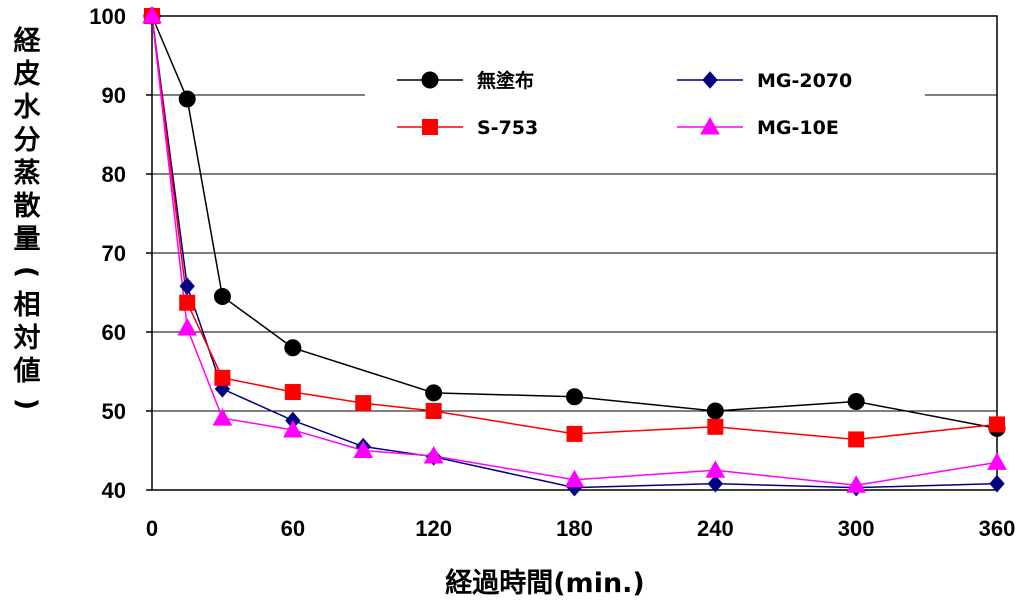  What do you see at coordinates (804, 81) in the screenshot?
I see `legend-label: MG-2070` at bounding box center [804, 81].